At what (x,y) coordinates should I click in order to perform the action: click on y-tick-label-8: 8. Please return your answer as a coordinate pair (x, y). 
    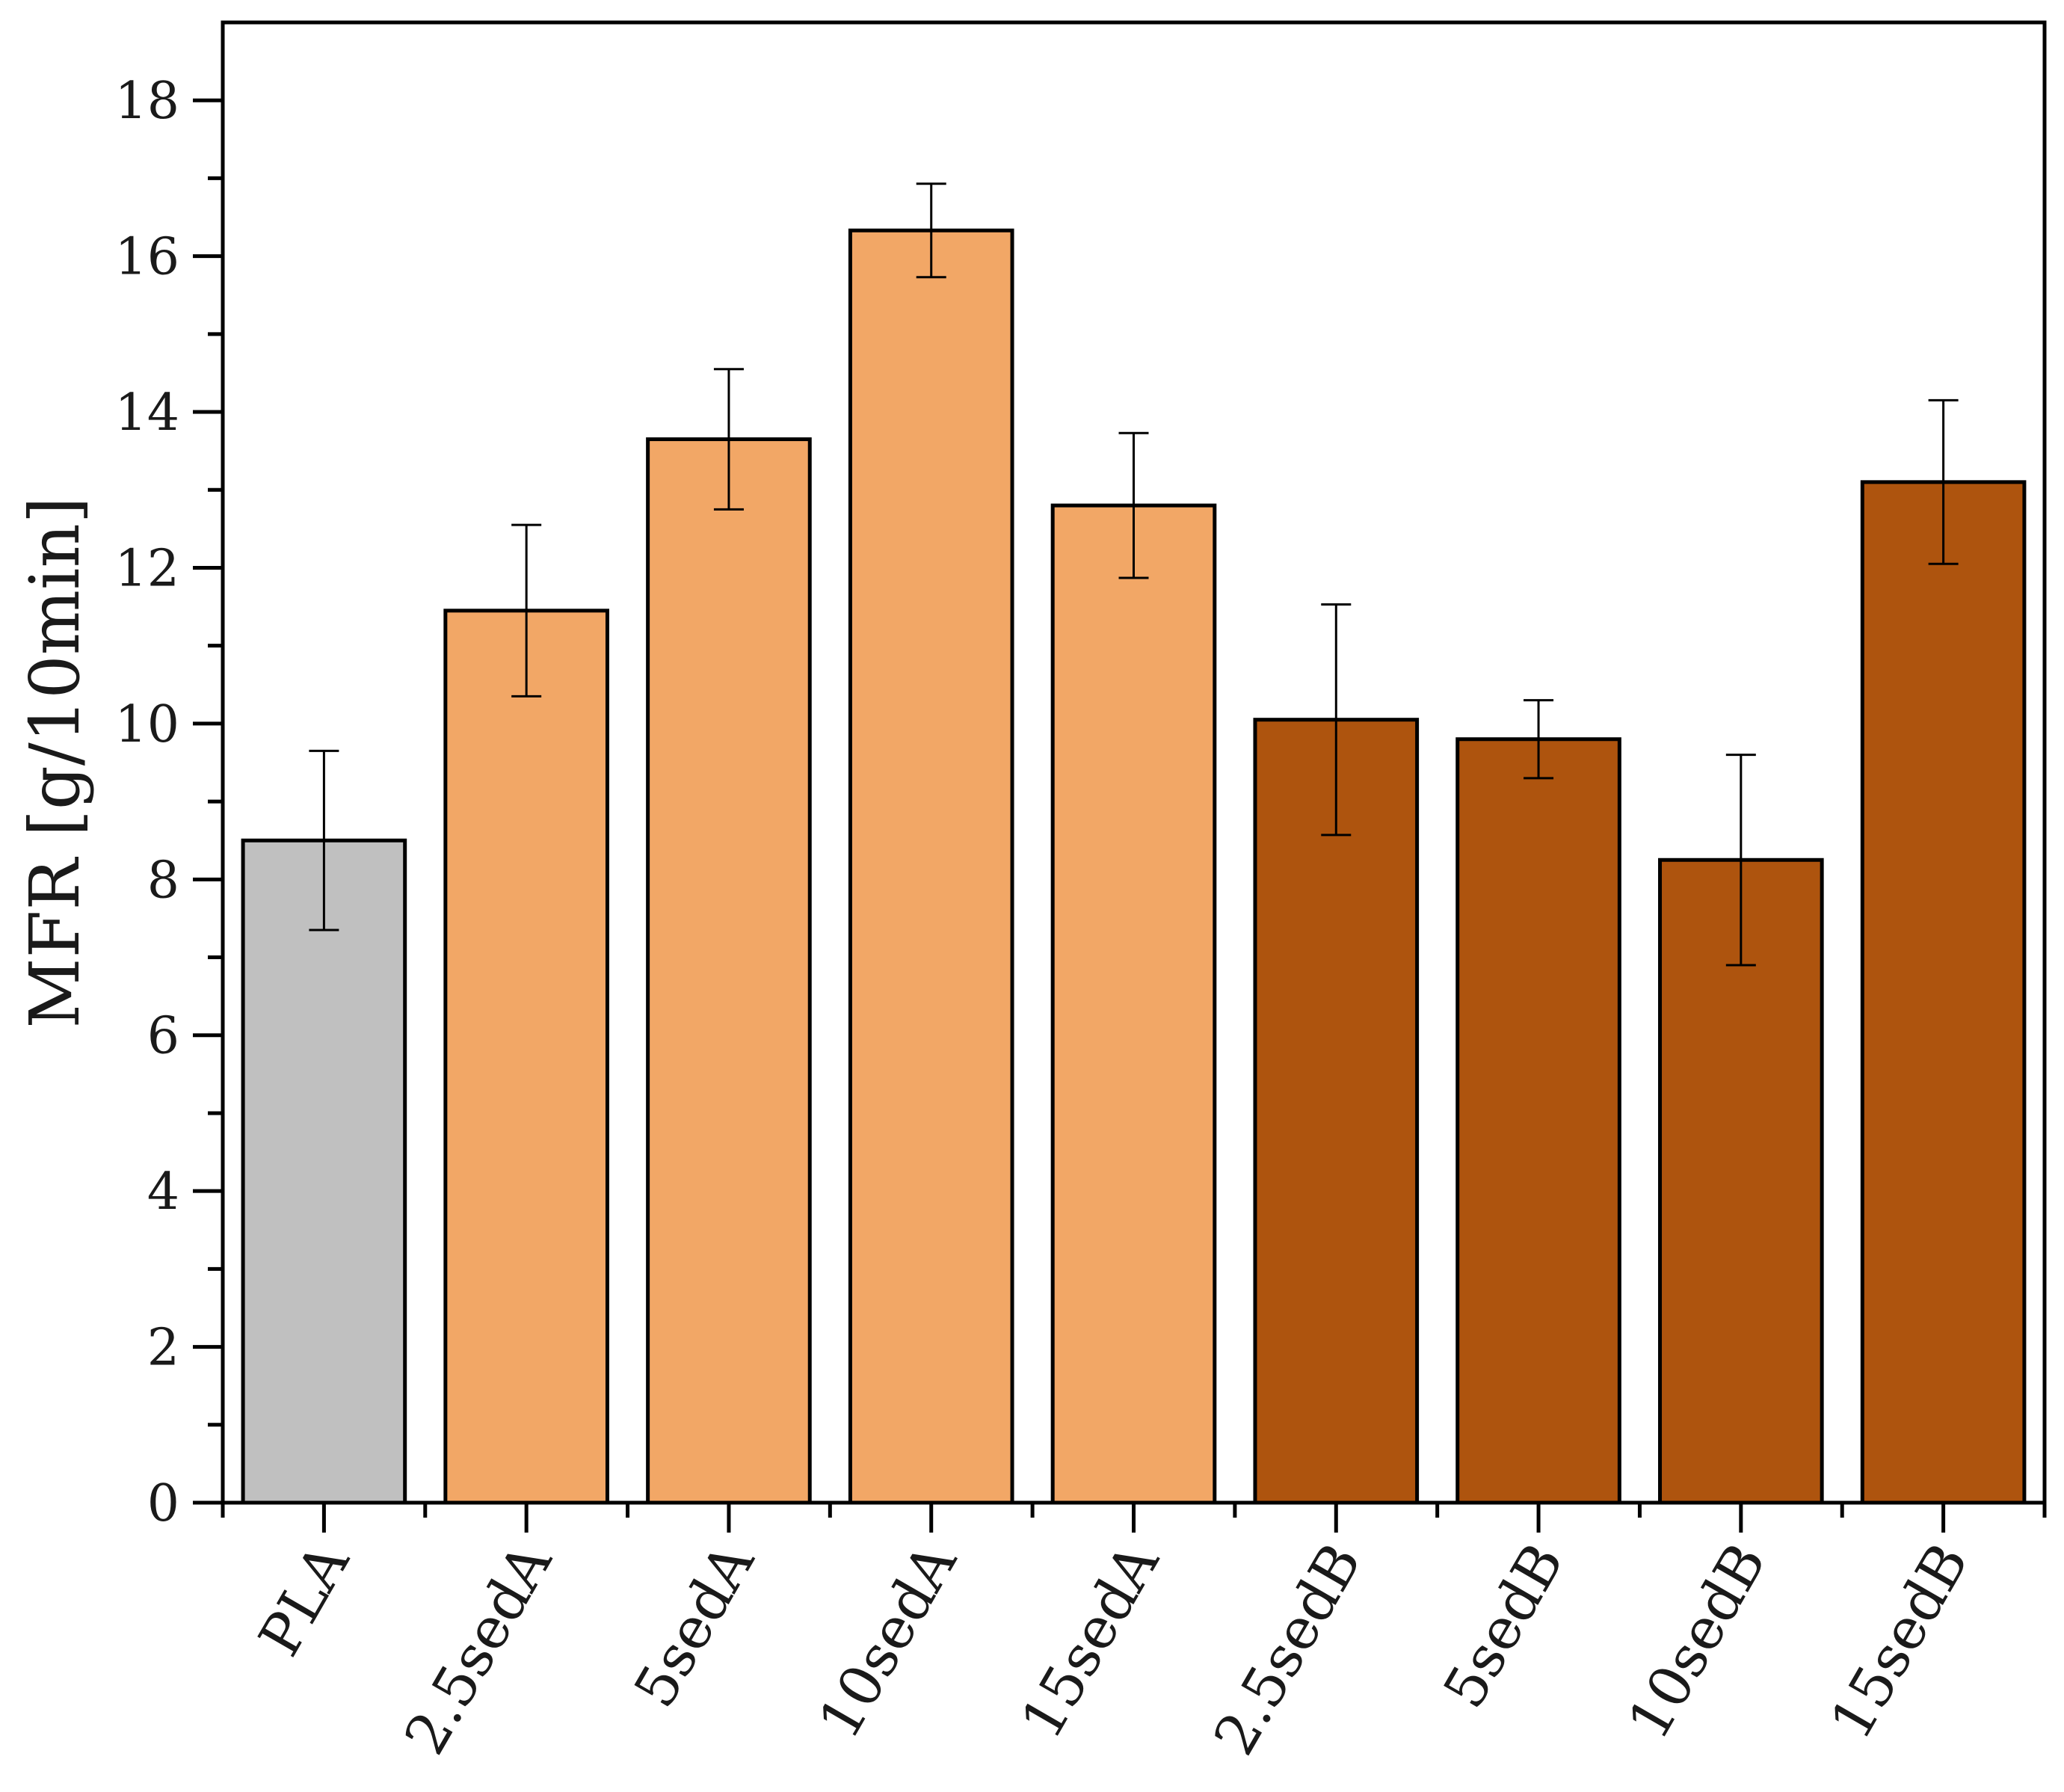
    Looking at the image, I should click on (163, 880).